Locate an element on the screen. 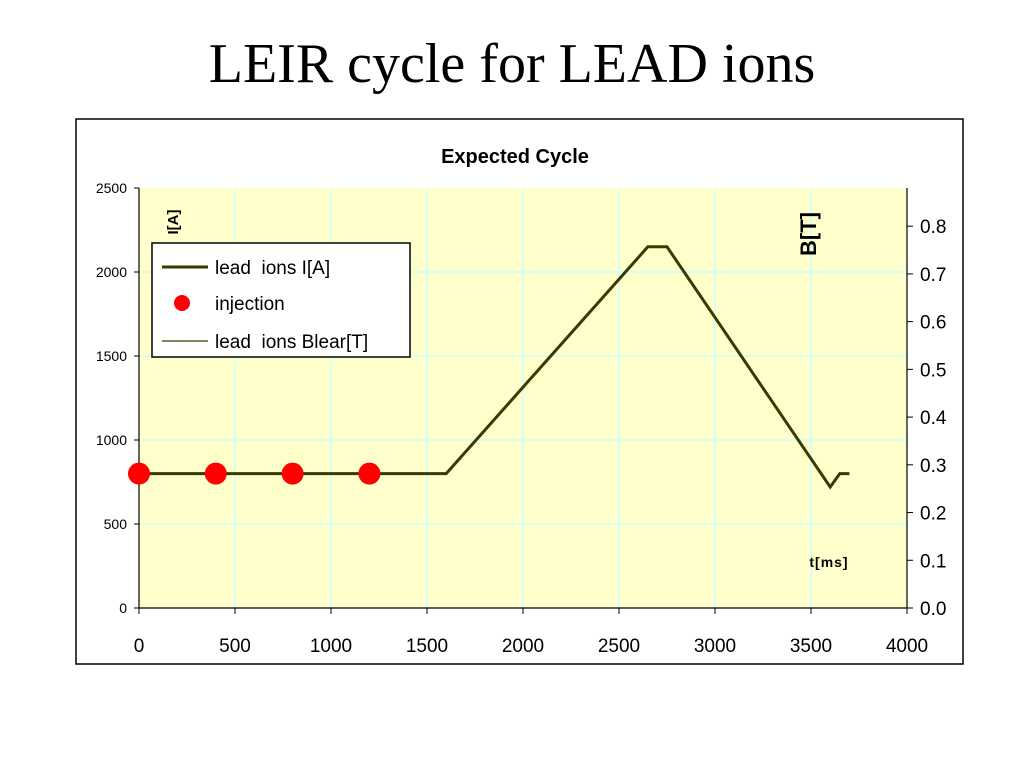 This screenshot has height=768, width=1024. y2-tick-label: 0.6 is located at coordinates (933, 323).